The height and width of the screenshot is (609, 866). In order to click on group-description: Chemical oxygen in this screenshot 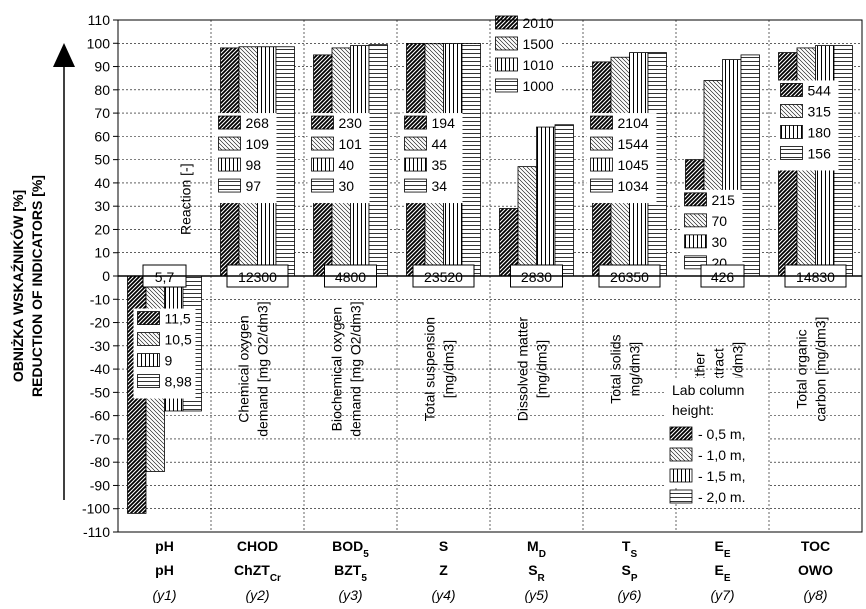, I will do `click(244, 368)`.